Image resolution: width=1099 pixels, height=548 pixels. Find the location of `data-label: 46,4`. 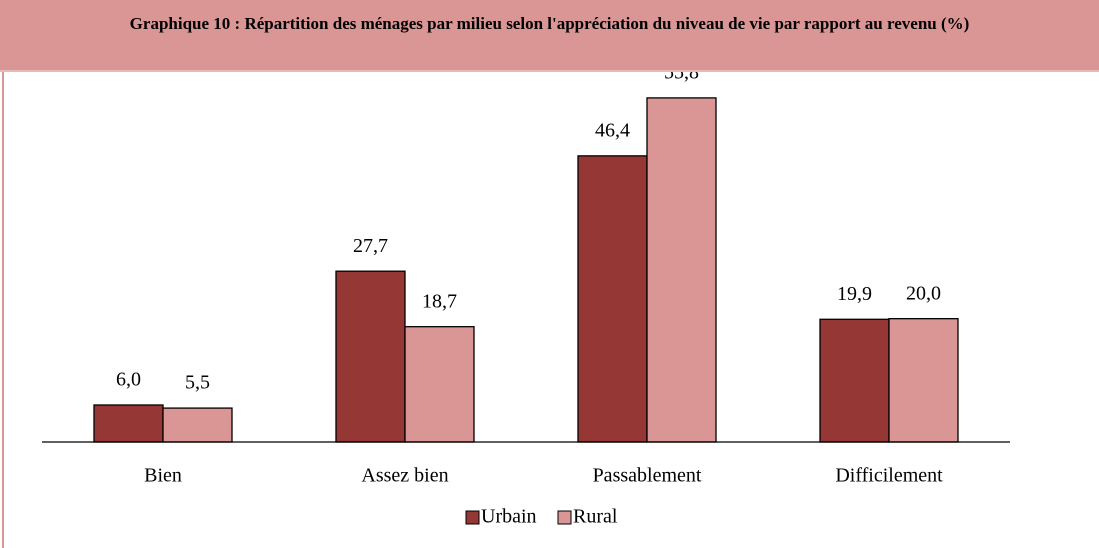

data-label: 46,4 is located at coordinates (612, 130).